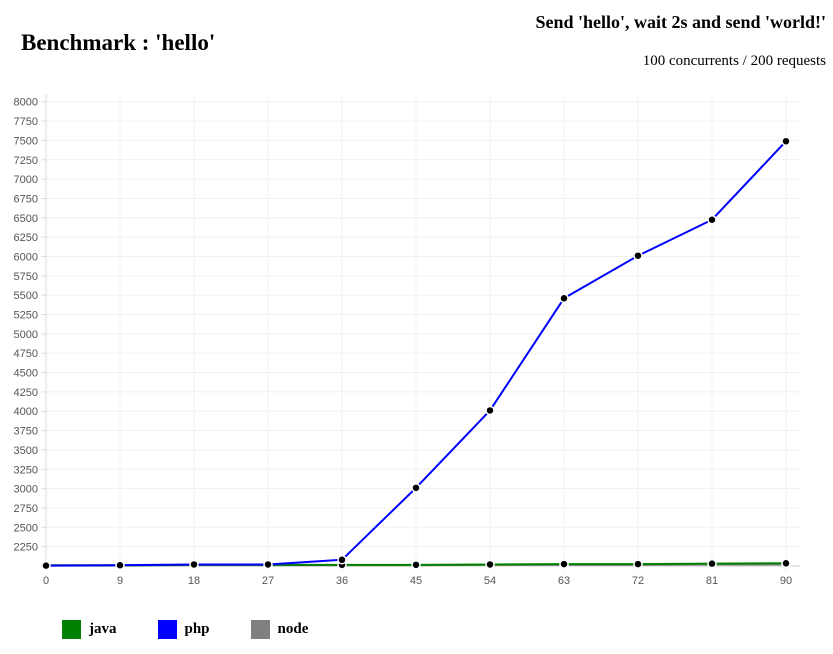  Describe the element at coordinates (26, 296) in the screenshot. I see `y-tick-label: 5500` at that location.